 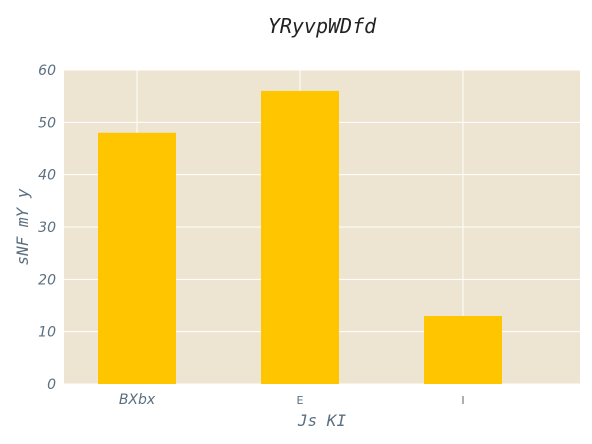 I want to click on bar-bxbx, so click(x=137, y=258).